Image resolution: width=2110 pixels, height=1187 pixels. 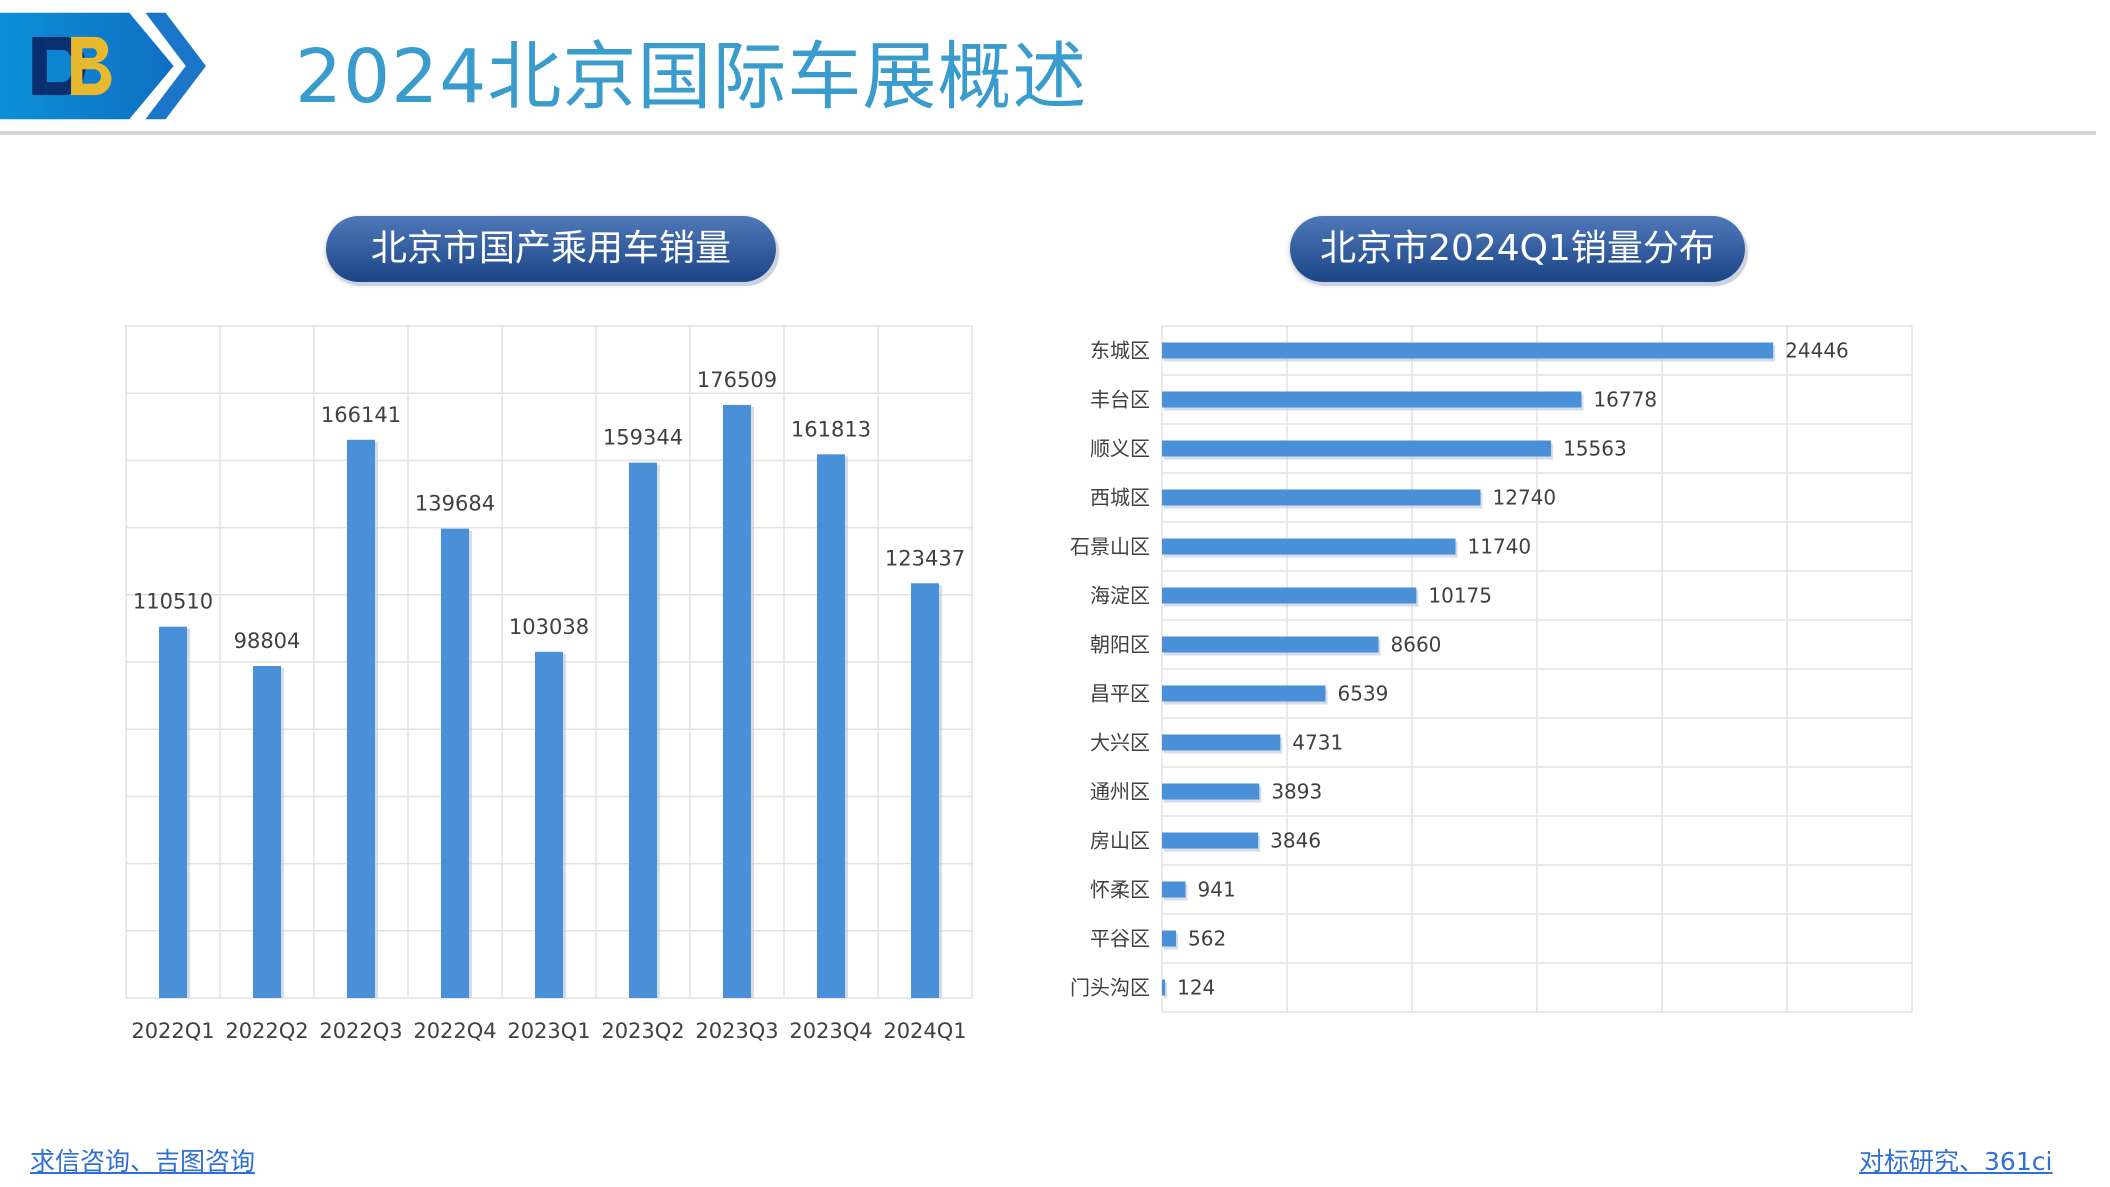 What do you see at coordinates (455, 504) in the screenshot?
I see `data-label: 139684` at bounding box center [455, 504].